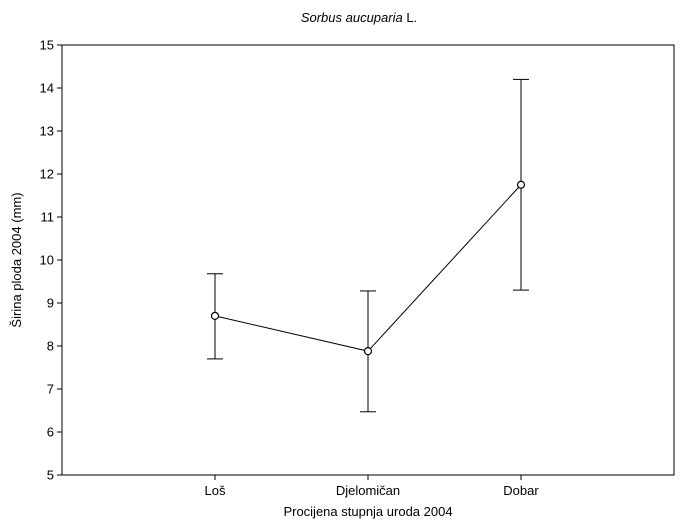 The image size is (684, 529). Describe the element at coordinates (50, 346) in the screenshot. I see `y-tick-label: 8` at that location.